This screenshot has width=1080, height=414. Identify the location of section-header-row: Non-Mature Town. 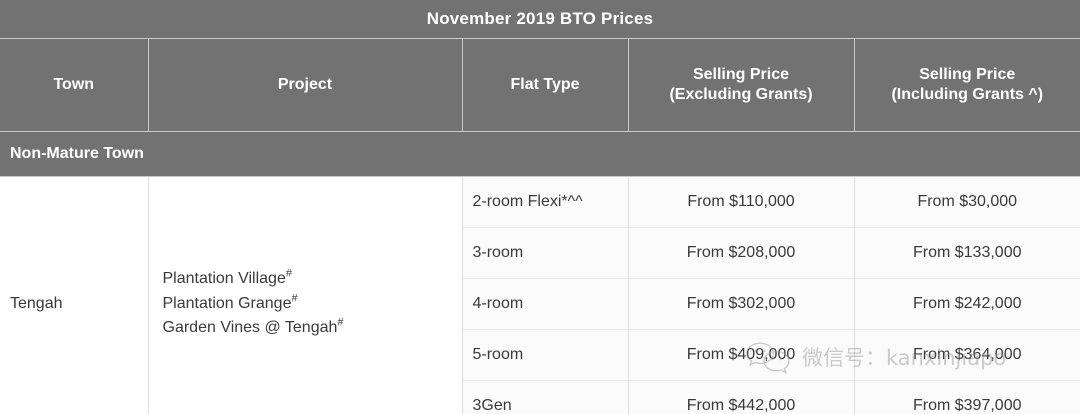
(540, 154).